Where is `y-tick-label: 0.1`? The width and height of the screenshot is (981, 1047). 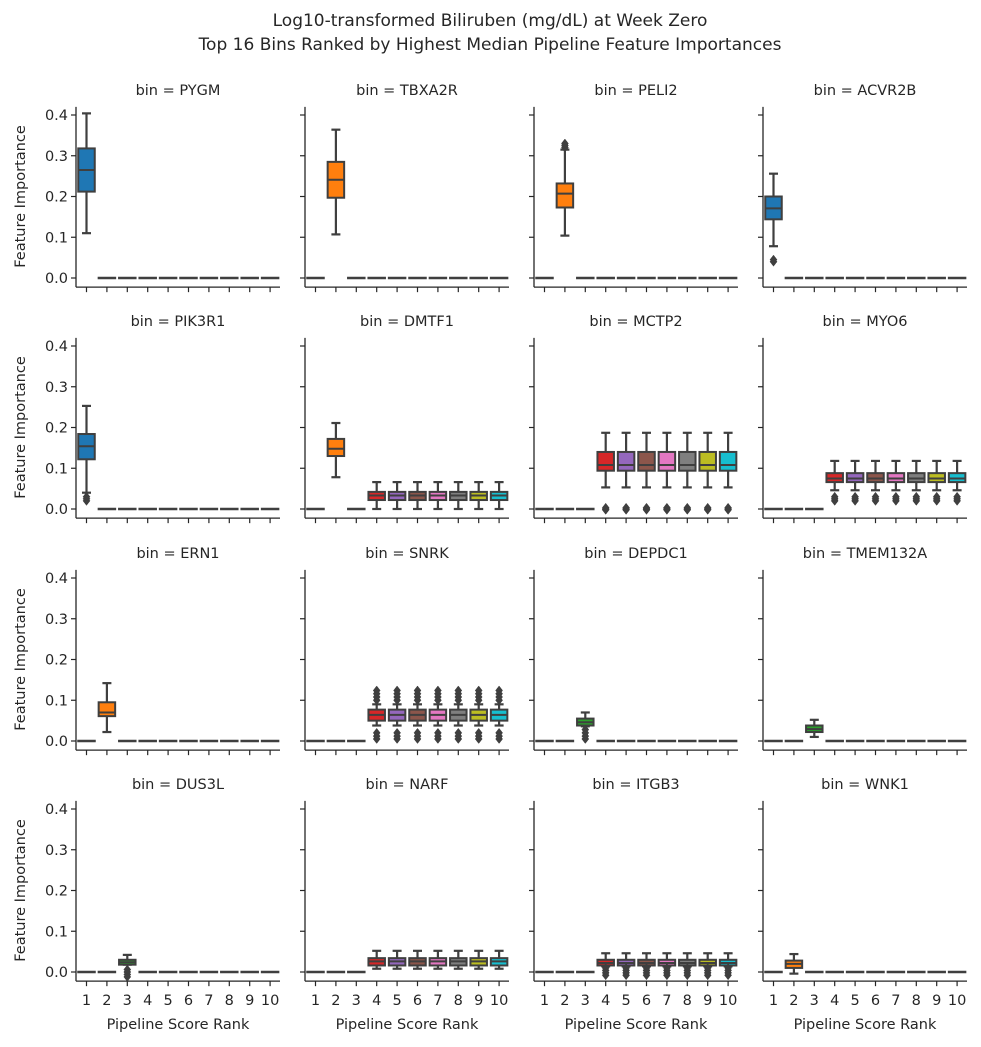
y-tick-label: 0.1 is located at coordinates (56, 701).